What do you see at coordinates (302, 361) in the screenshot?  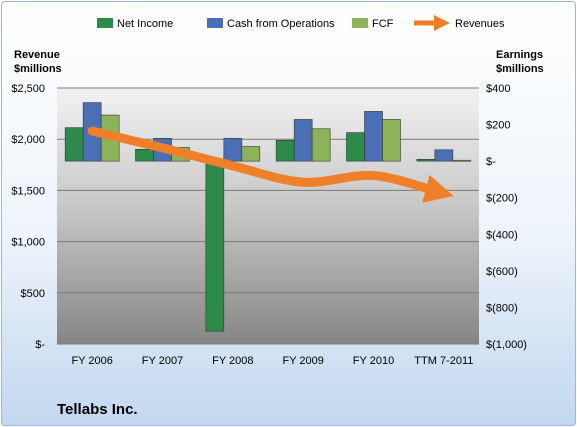 I see `x-tick-label: FY 2009` at bounding box center [302, 361].